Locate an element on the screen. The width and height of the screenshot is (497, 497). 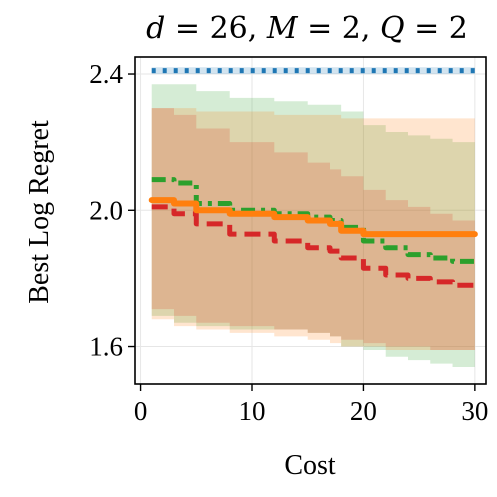
x-tick-label-0: 0 is located at coordinates (141, 411).